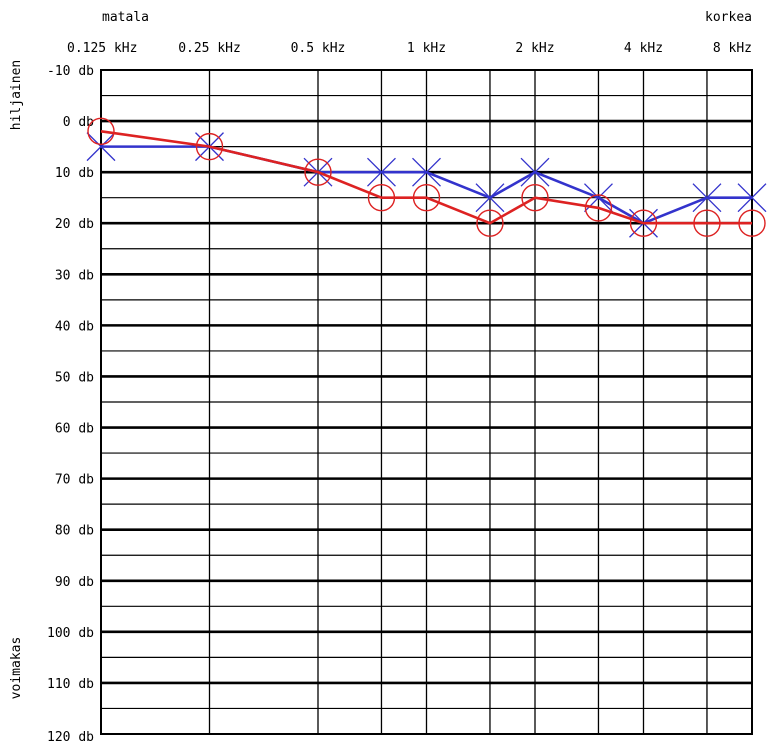 The height and width of the screenshot is (745, 767). What do you see at coordinates (74, 531) in the screenshot?
I see `y-tick-label: 80 db` at bounding box center [74, 531].